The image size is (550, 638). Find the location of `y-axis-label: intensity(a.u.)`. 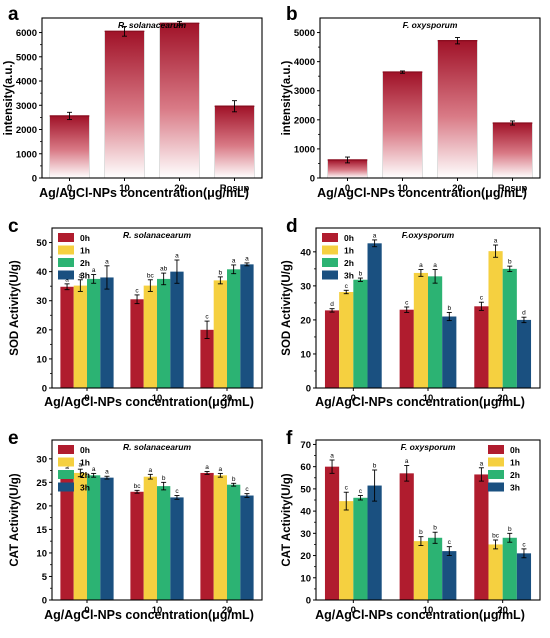

y-axis-label: intensity(a.u.) is located at coordinates (9, 97).